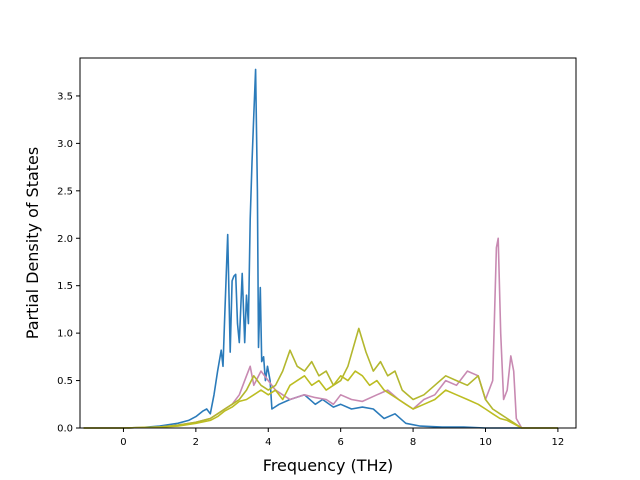 The height and width of the screenshot is (480, 640). I want to click on x-tick-label: 6, so click(340, 442).